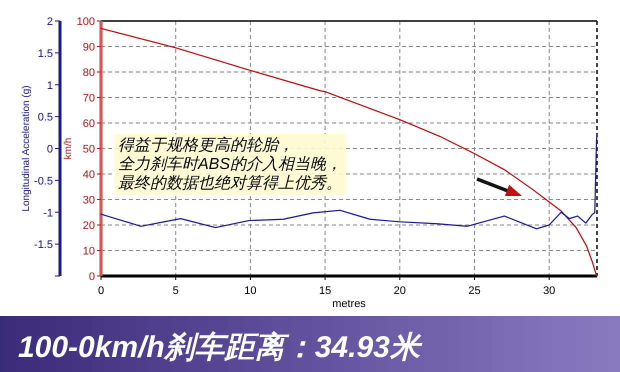 The height and width of the screenshot is (372, 620). Describe the element at coordinates (88, 175) in the screenshot. I see `y-tick-label: 40` at that location.